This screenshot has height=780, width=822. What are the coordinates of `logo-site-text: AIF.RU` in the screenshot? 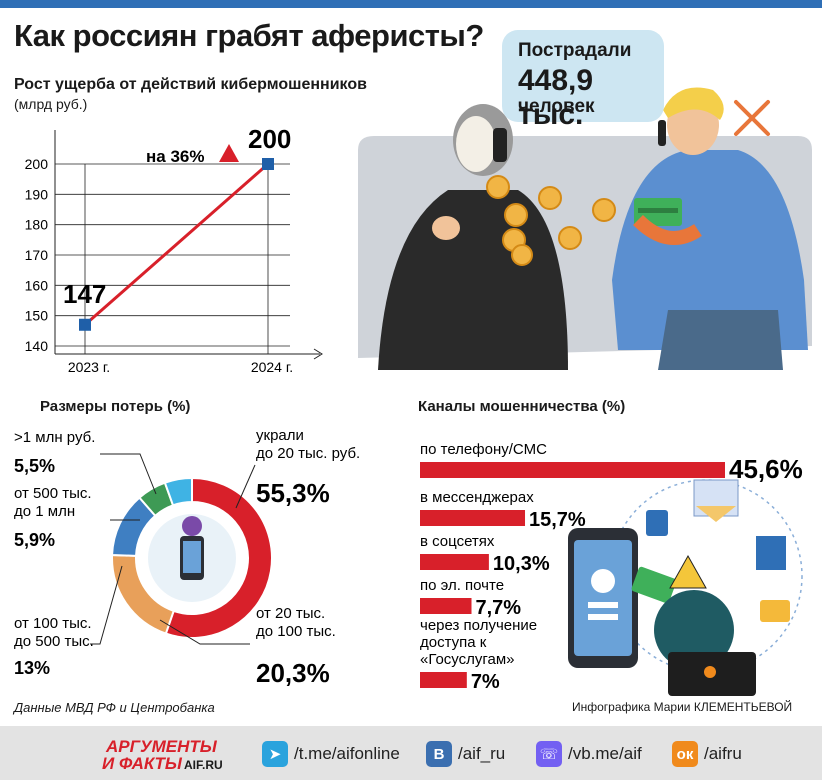 It's located at (203, 765).